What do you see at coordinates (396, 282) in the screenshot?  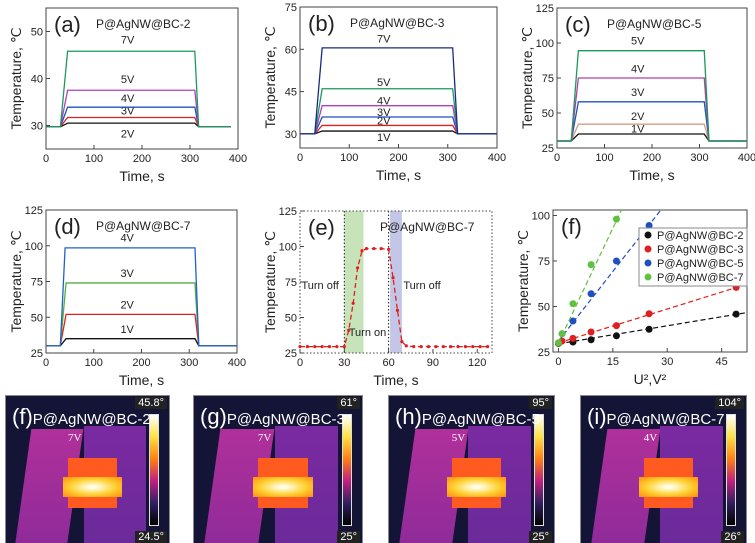 I see `plot-frame` at bounding box center [396, 282].